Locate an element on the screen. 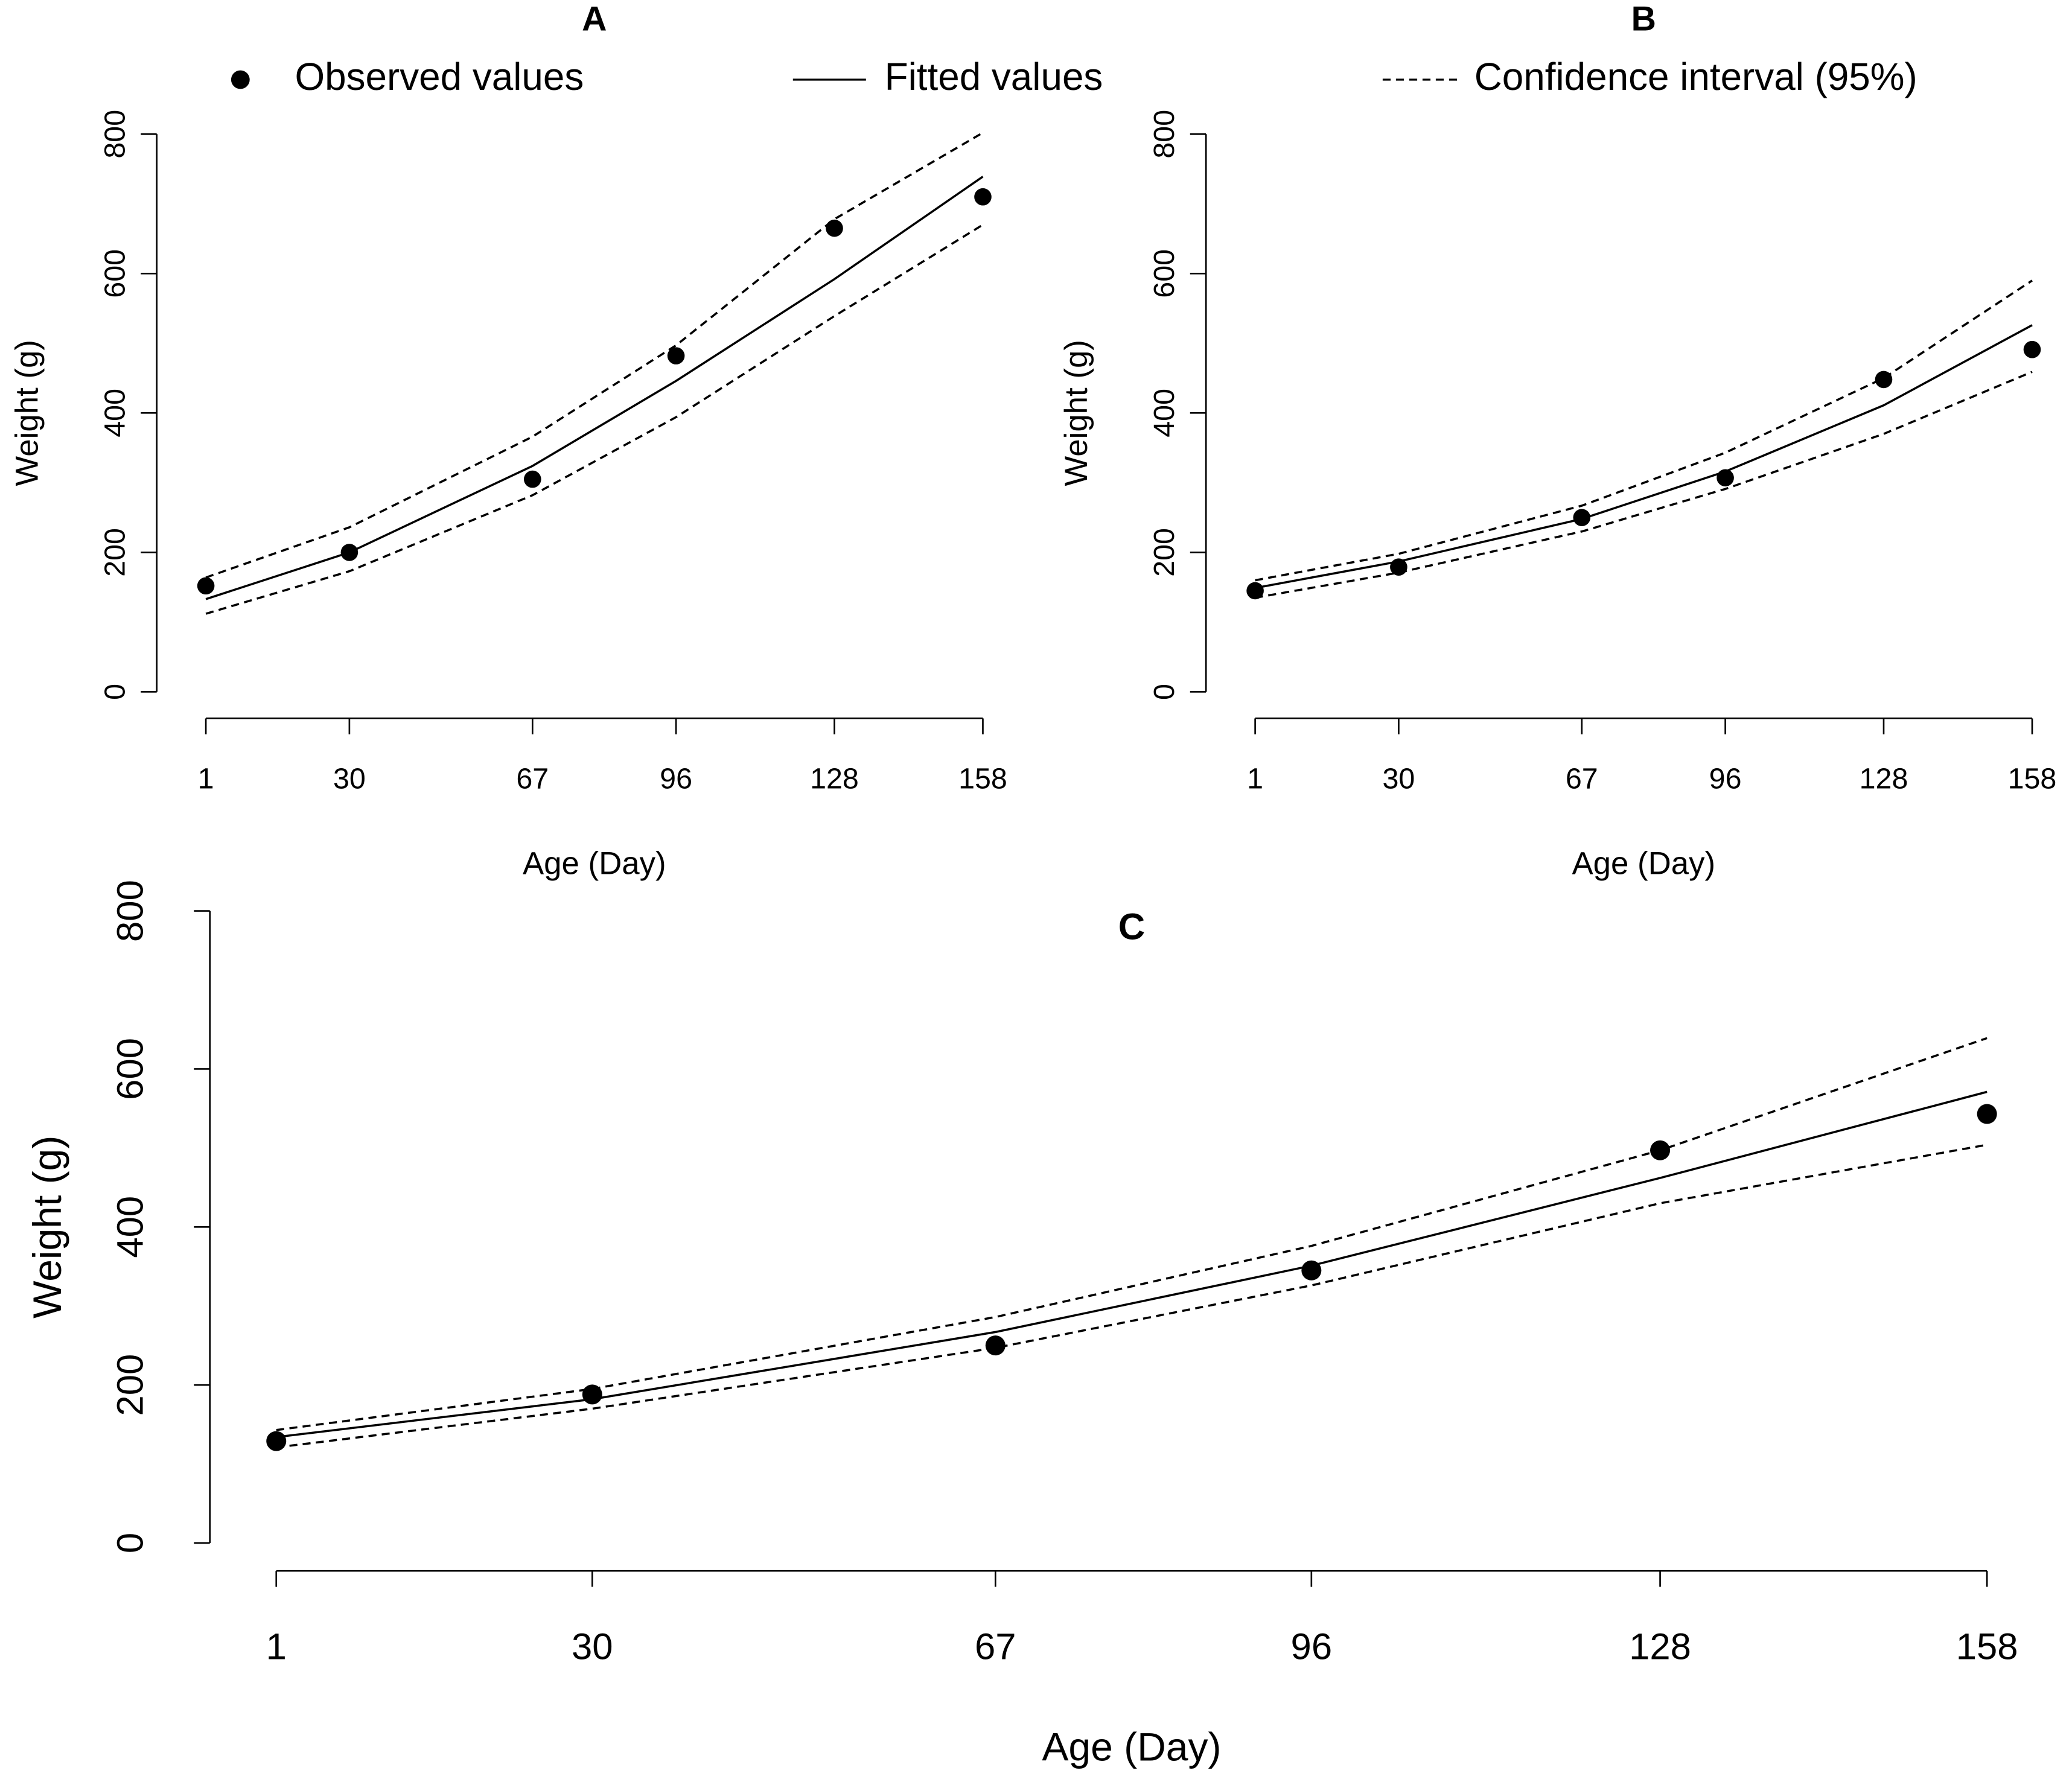  legend-label: Fitted values is located at coordinates (994, 76).